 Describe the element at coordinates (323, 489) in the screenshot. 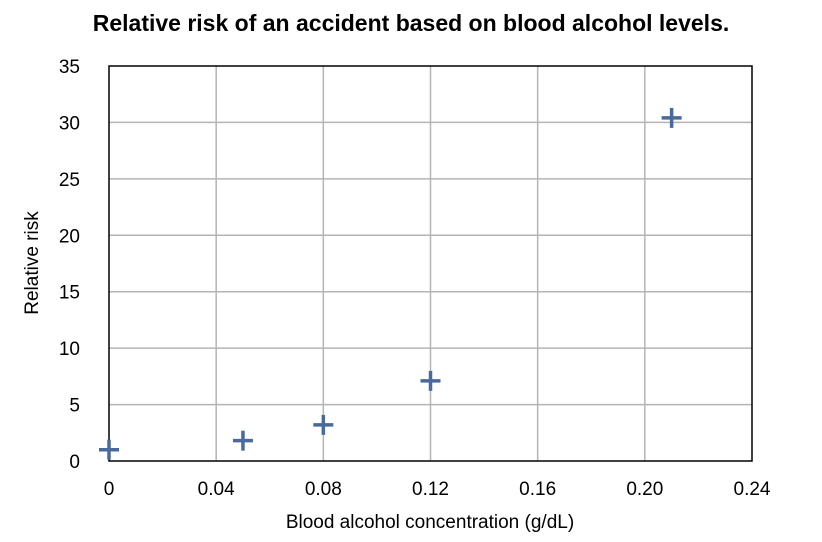

I see `x-tick-label: 0.08` at that location.